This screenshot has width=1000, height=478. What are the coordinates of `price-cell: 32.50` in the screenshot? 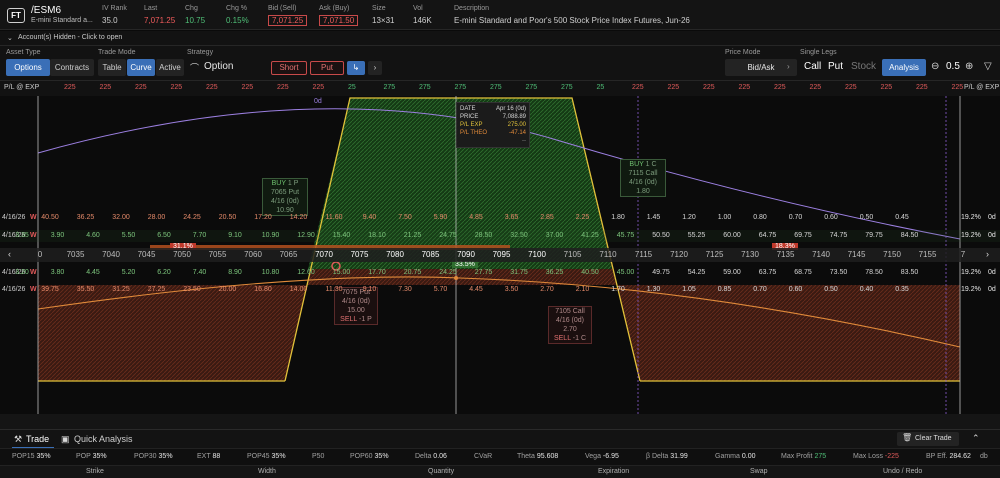 It's located at (519, 235).